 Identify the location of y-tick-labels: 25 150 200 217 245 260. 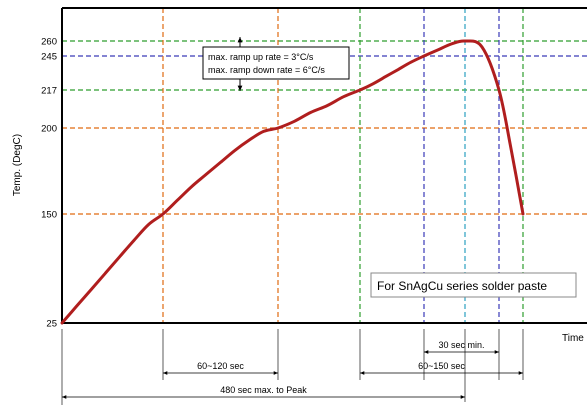
(49, 183).